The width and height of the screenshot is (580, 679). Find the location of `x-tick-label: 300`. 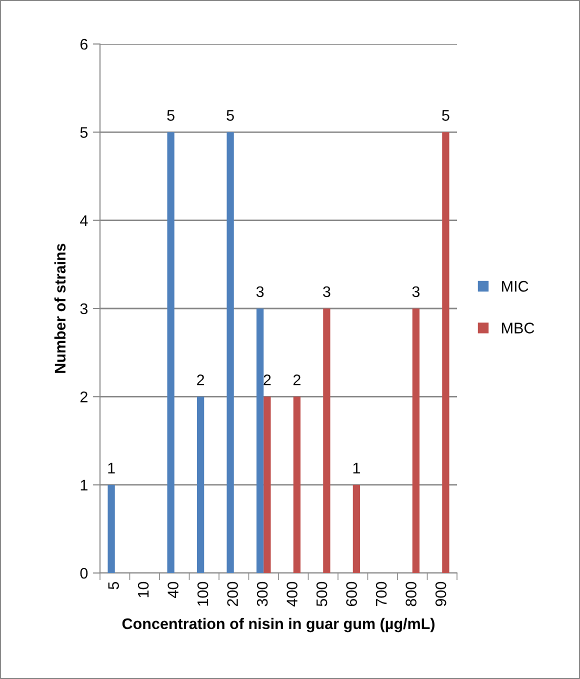

x-tick-label: 300 is located at coordinates (262, 594).